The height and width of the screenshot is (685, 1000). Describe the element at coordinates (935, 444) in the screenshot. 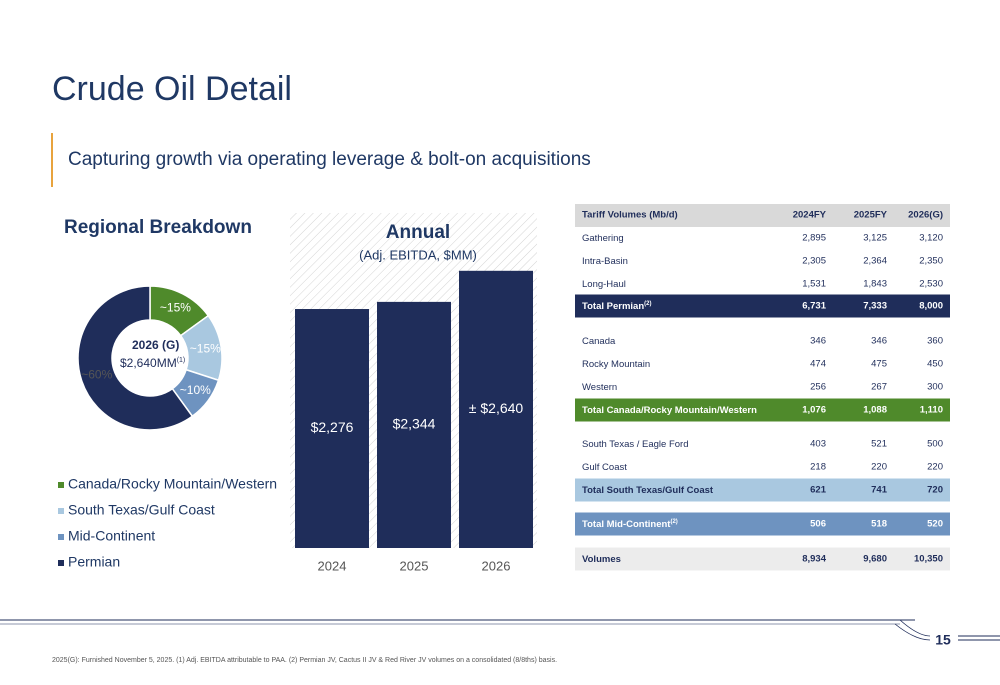

I see `table-cell: 500` at that location.